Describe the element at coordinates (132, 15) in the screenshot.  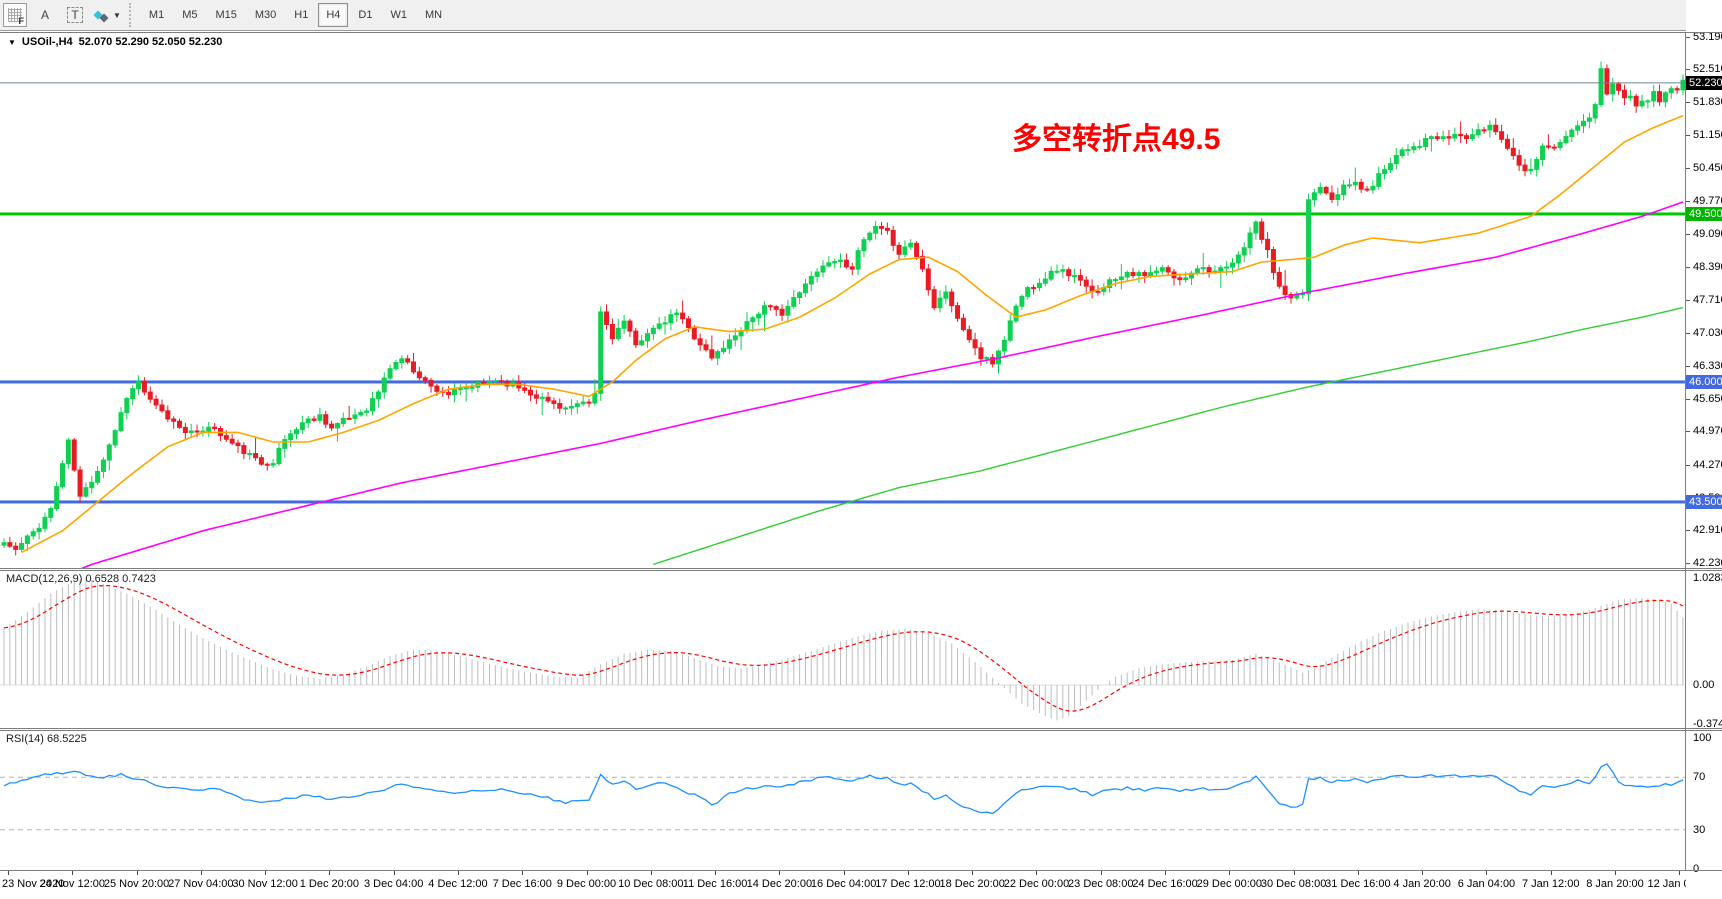
I see `toolbar-separator-handle` at that location.